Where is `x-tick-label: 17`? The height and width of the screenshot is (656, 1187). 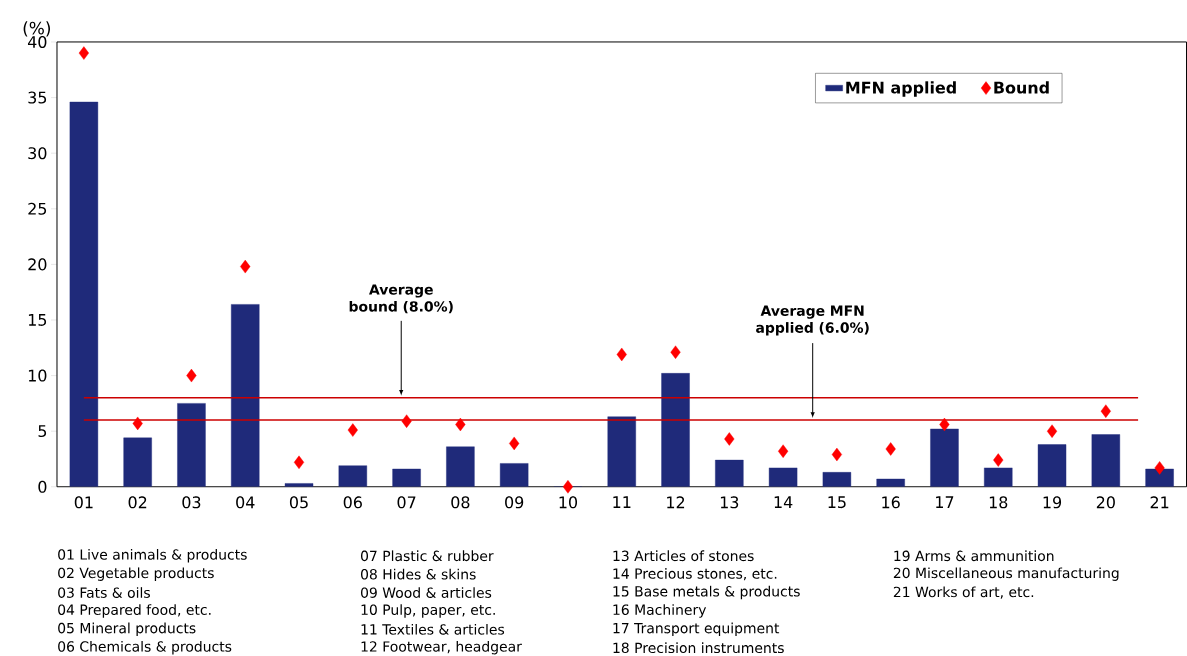 x-tick-label: 17 is located at coordinates (945, 502).